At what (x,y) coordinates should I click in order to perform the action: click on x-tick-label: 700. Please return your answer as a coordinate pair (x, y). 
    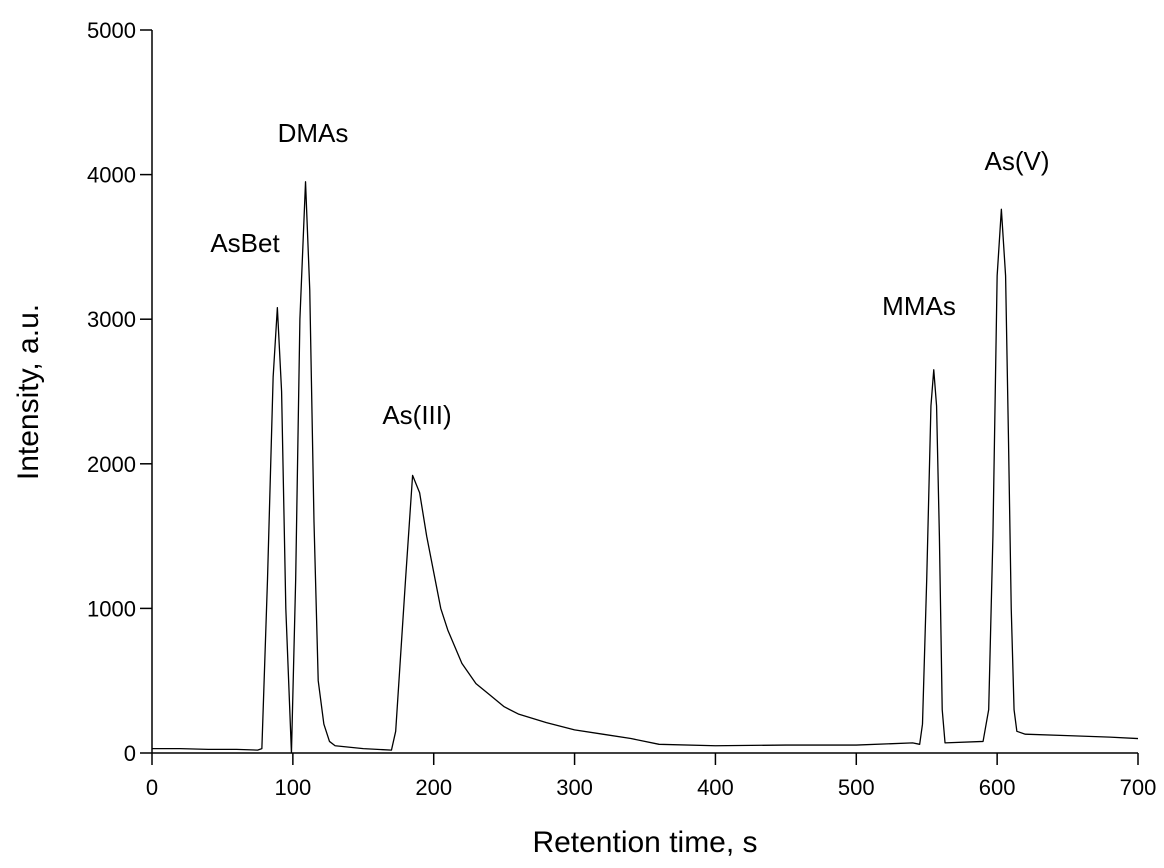
    Looking at the image, I should click on (1138, 787).